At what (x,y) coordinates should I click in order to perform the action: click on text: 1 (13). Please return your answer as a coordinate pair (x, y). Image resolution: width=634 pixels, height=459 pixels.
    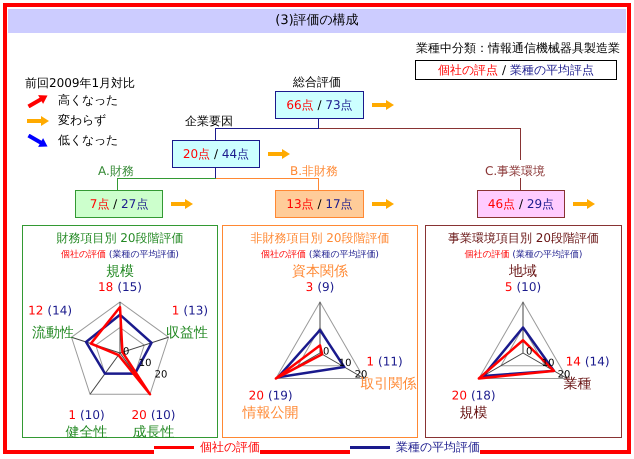
    Looking at the image, I should click on (190, 311).